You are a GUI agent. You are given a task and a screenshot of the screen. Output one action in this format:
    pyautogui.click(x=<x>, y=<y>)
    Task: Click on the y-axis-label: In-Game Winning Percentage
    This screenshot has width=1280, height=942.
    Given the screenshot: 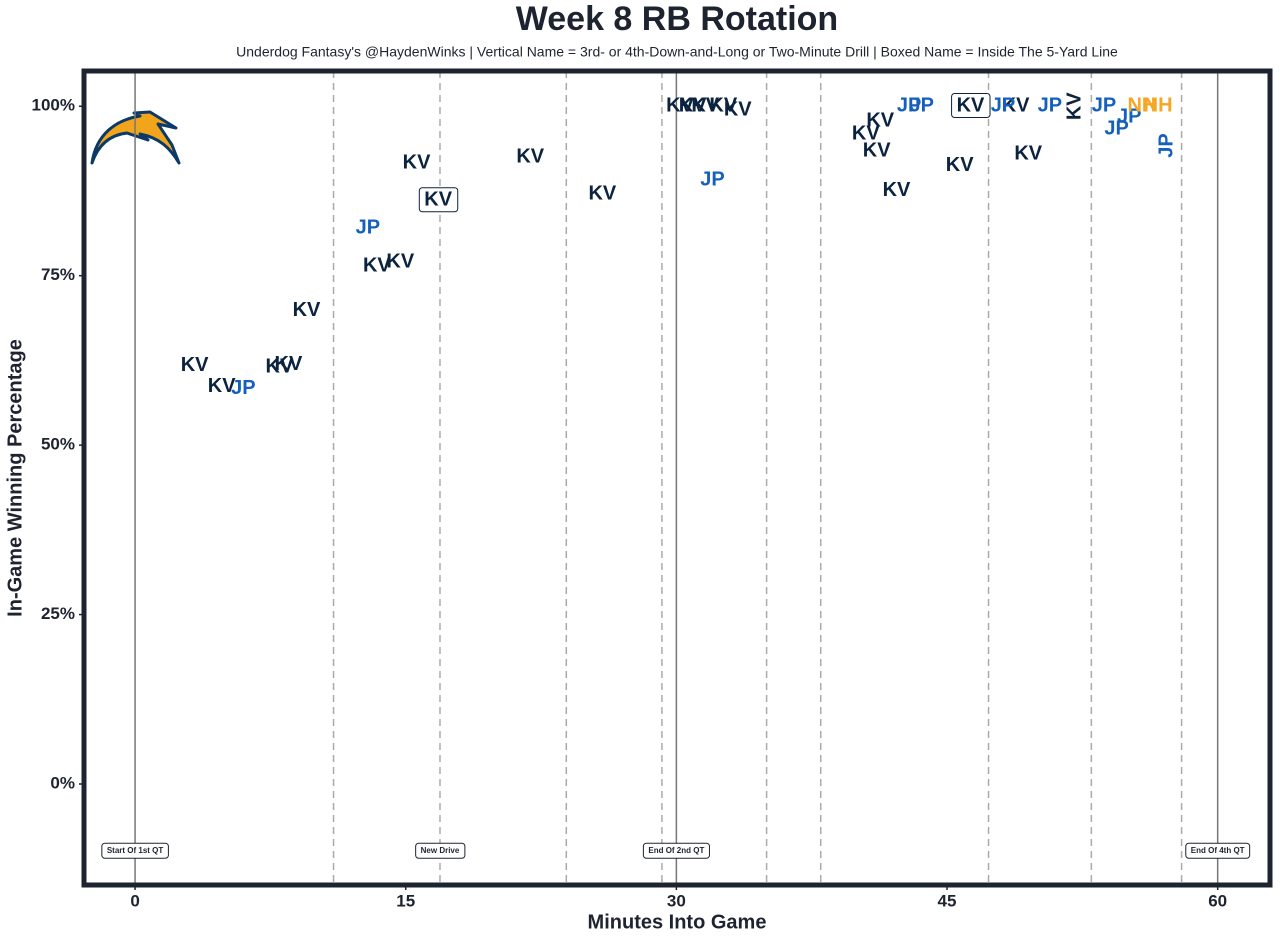 What is the action you would take?
    pyautogui.click(x=15, y=478)
    